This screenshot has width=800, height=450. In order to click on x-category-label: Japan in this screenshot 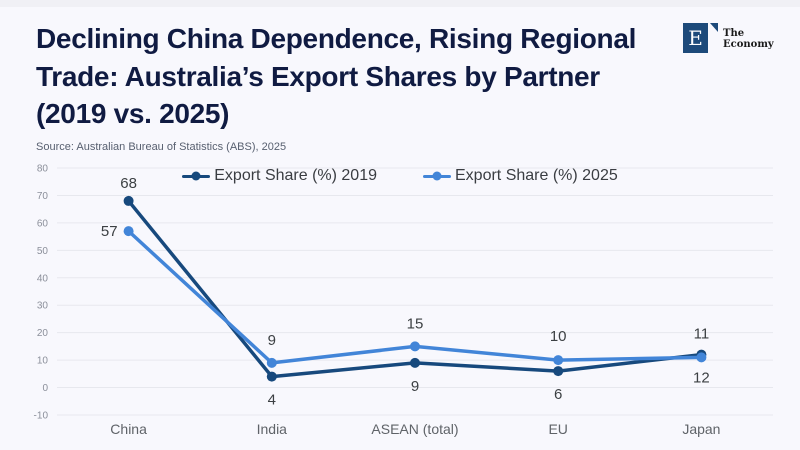, I will do `click(701, 429)`.